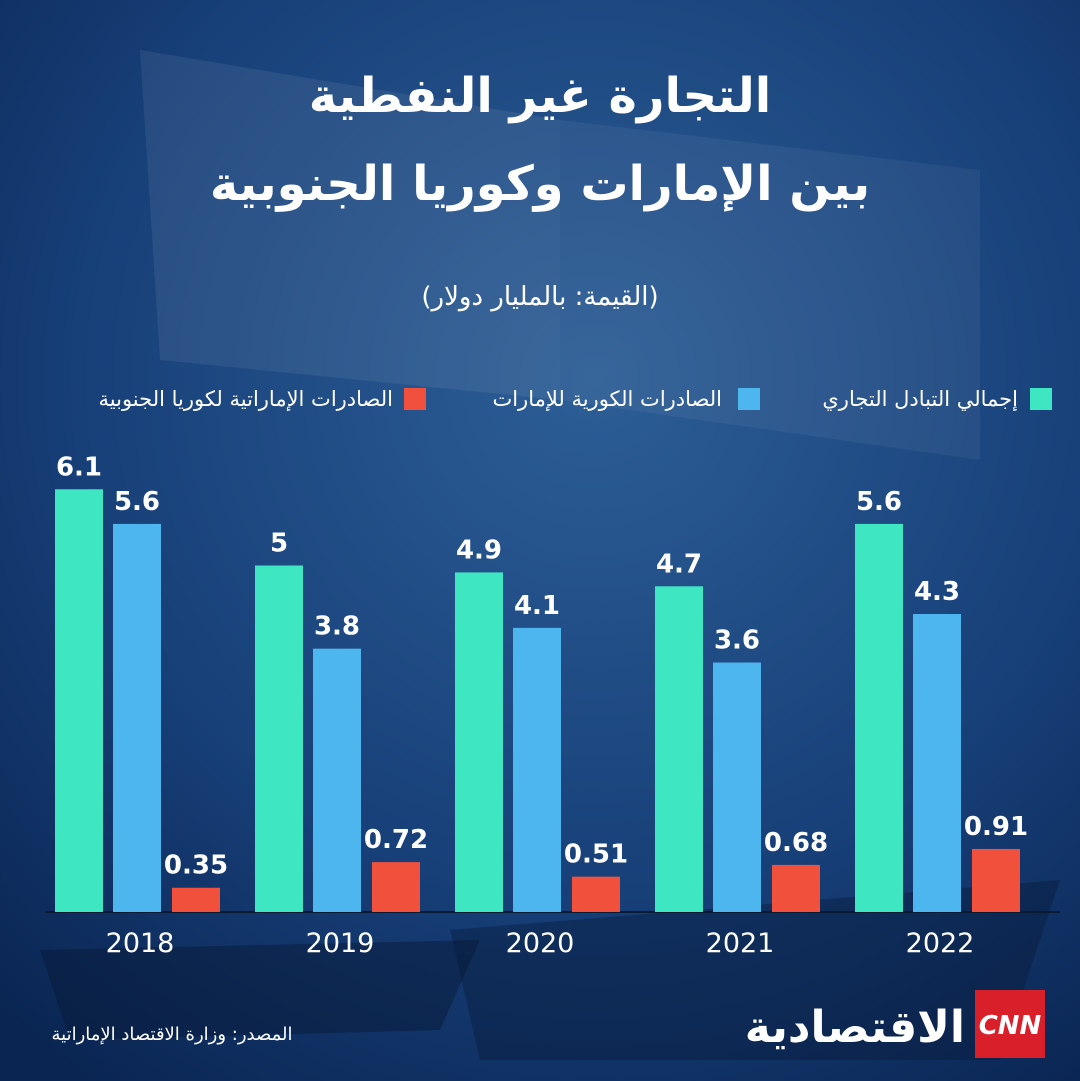 This screenshot has height=1081, width=1080. I want to click on chart-title: بين الإمارات وكوريا الجنوبية, so click(540, 184).